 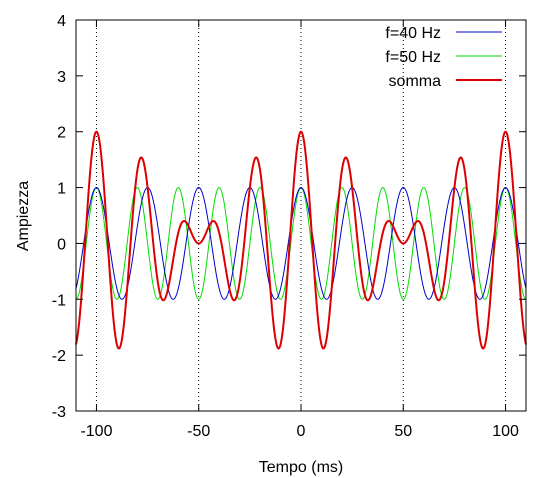 I want to click on x-tick-label: 0, so click(x=301, y=431).